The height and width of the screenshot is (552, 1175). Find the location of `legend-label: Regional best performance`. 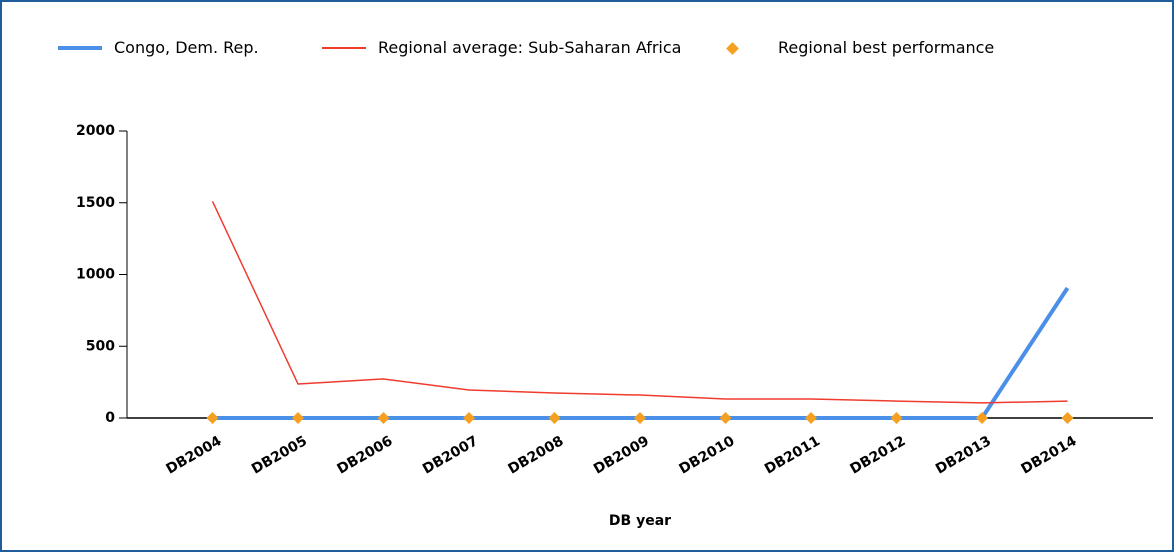

legend-label: Regional best performance is located at coordinates (886, 47).